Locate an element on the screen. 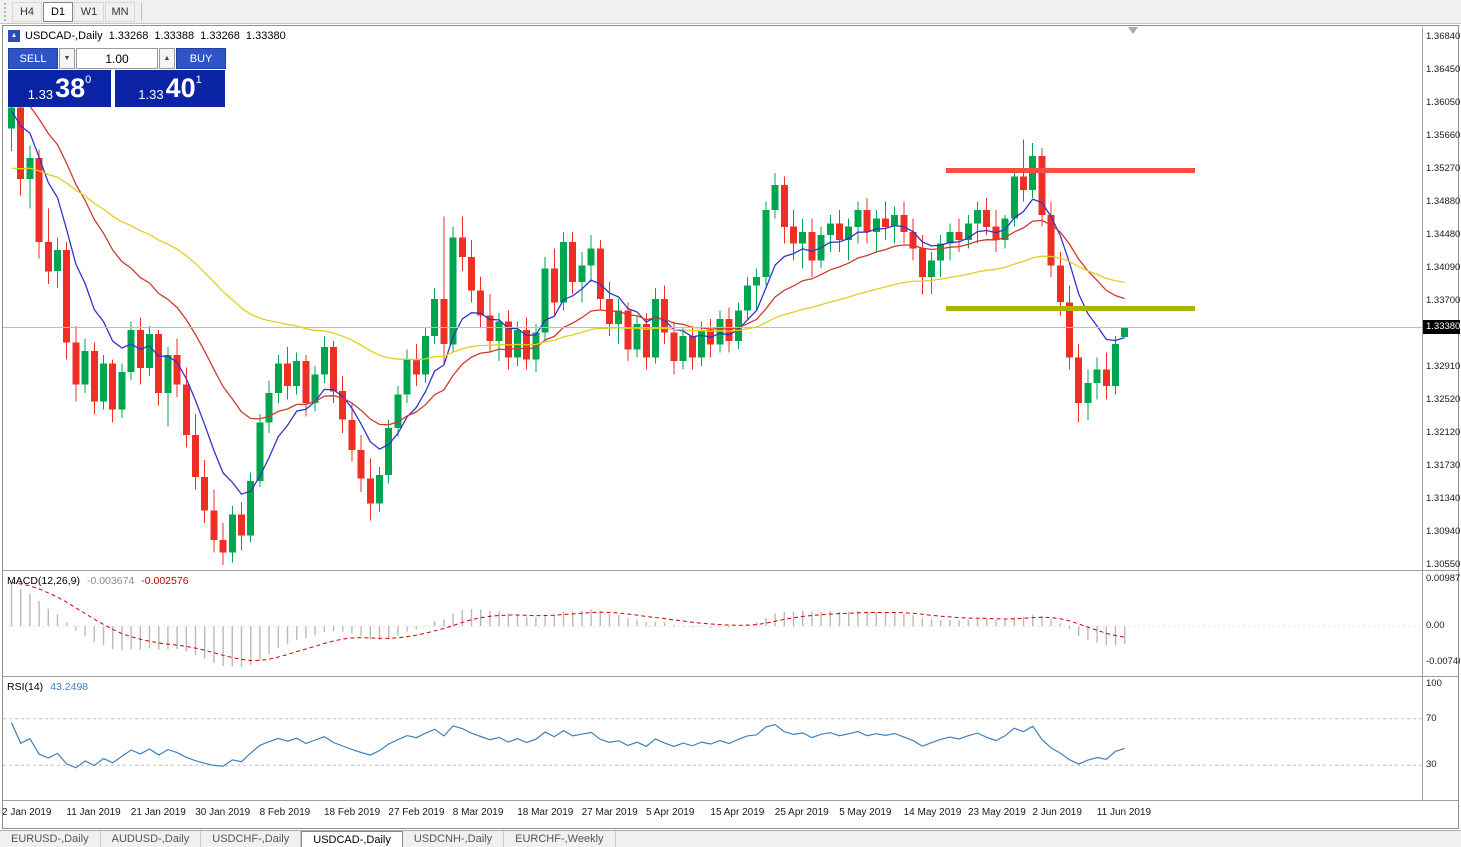 The width and height of the screenshot is (1461, 847). sell-price-big: 38 is located at coordinates (70, 88).